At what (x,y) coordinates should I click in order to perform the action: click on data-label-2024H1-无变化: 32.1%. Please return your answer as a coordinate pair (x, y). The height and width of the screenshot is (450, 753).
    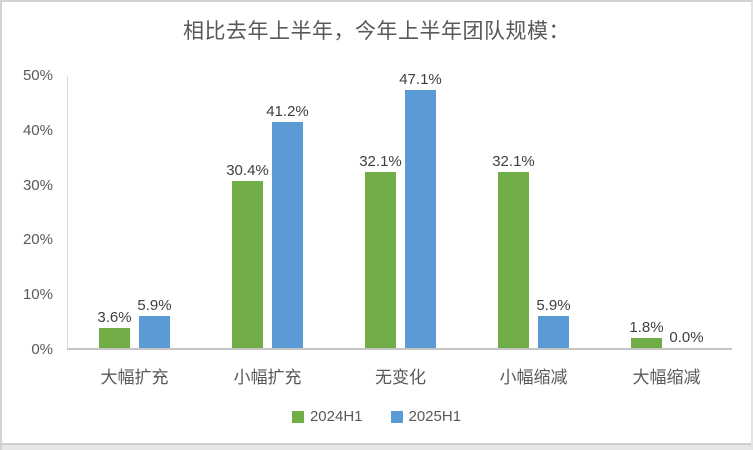
    Looking at the image, I should click on (380, 162).